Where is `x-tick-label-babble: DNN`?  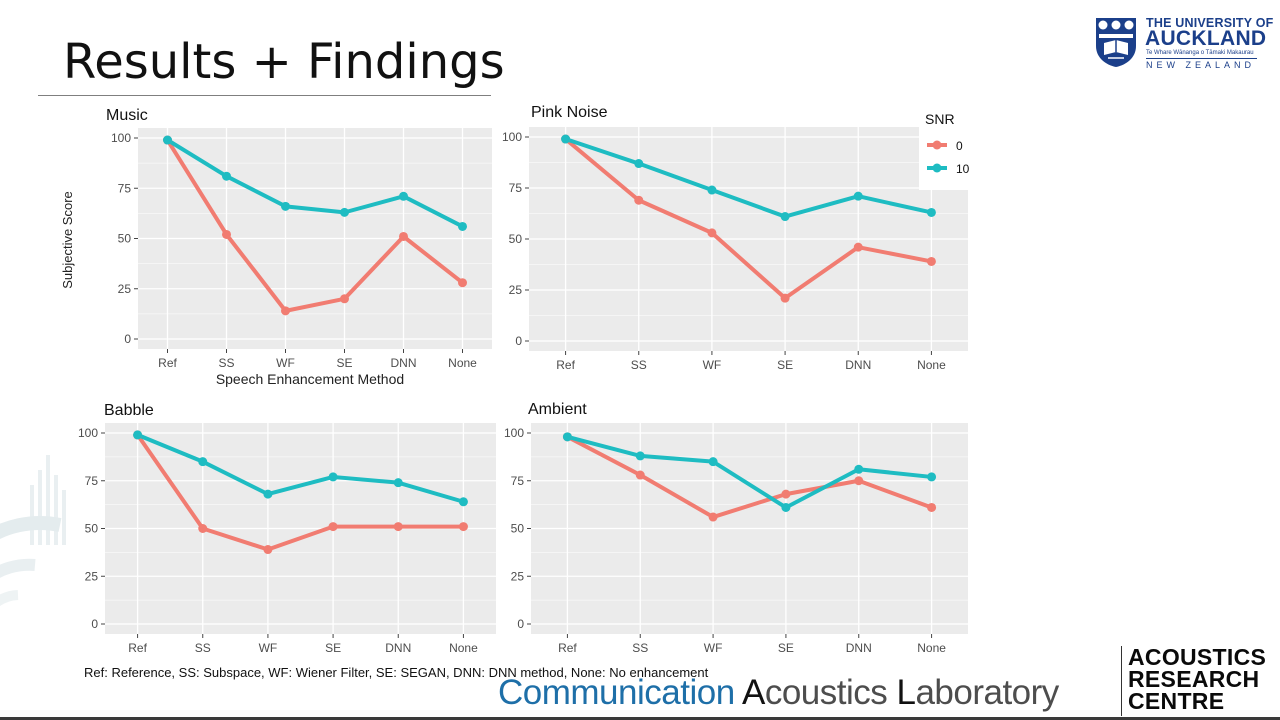
x-tick-label-babble: DNN is located at coordinates (398, 648).